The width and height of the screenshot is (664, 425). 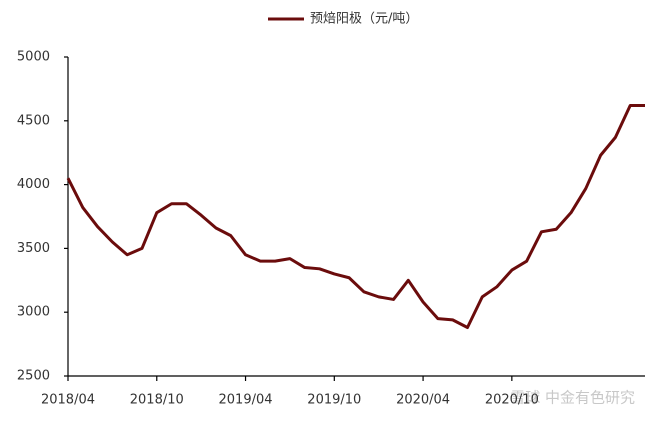 What do you see at coordinates (512, 400) in the screenshot?
I see `x-tick-label: 2020/10` at bounding box center [512, 400].